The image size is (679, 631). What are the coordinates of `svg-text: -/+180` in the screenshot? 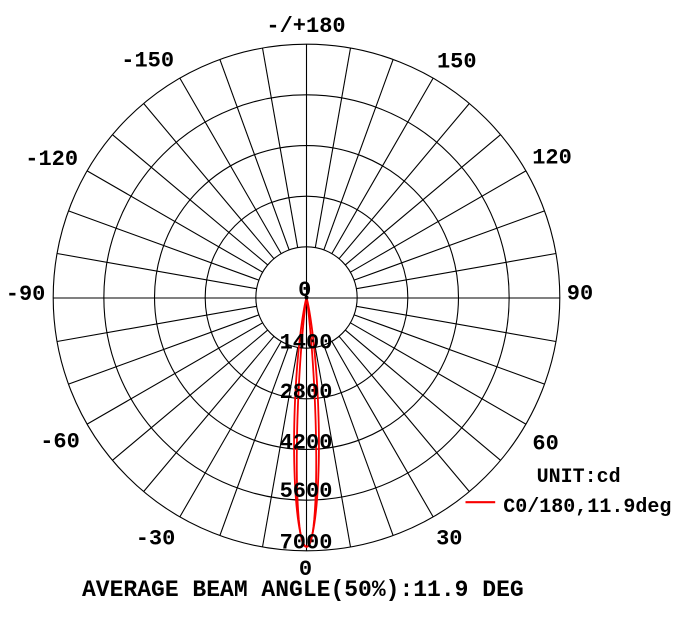 It's located at (305, 26).